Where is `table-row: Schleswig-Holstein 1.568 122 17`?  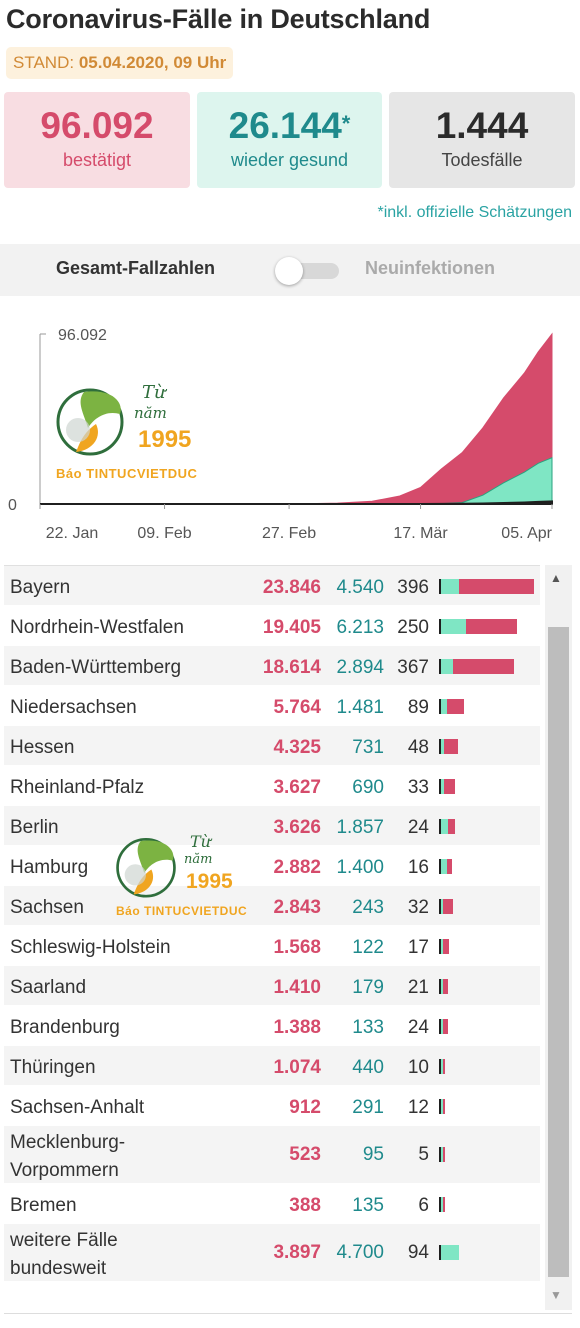
table-row: Schleswig-Holstein 1.568 122 17 is located at coordinates (272, 946).